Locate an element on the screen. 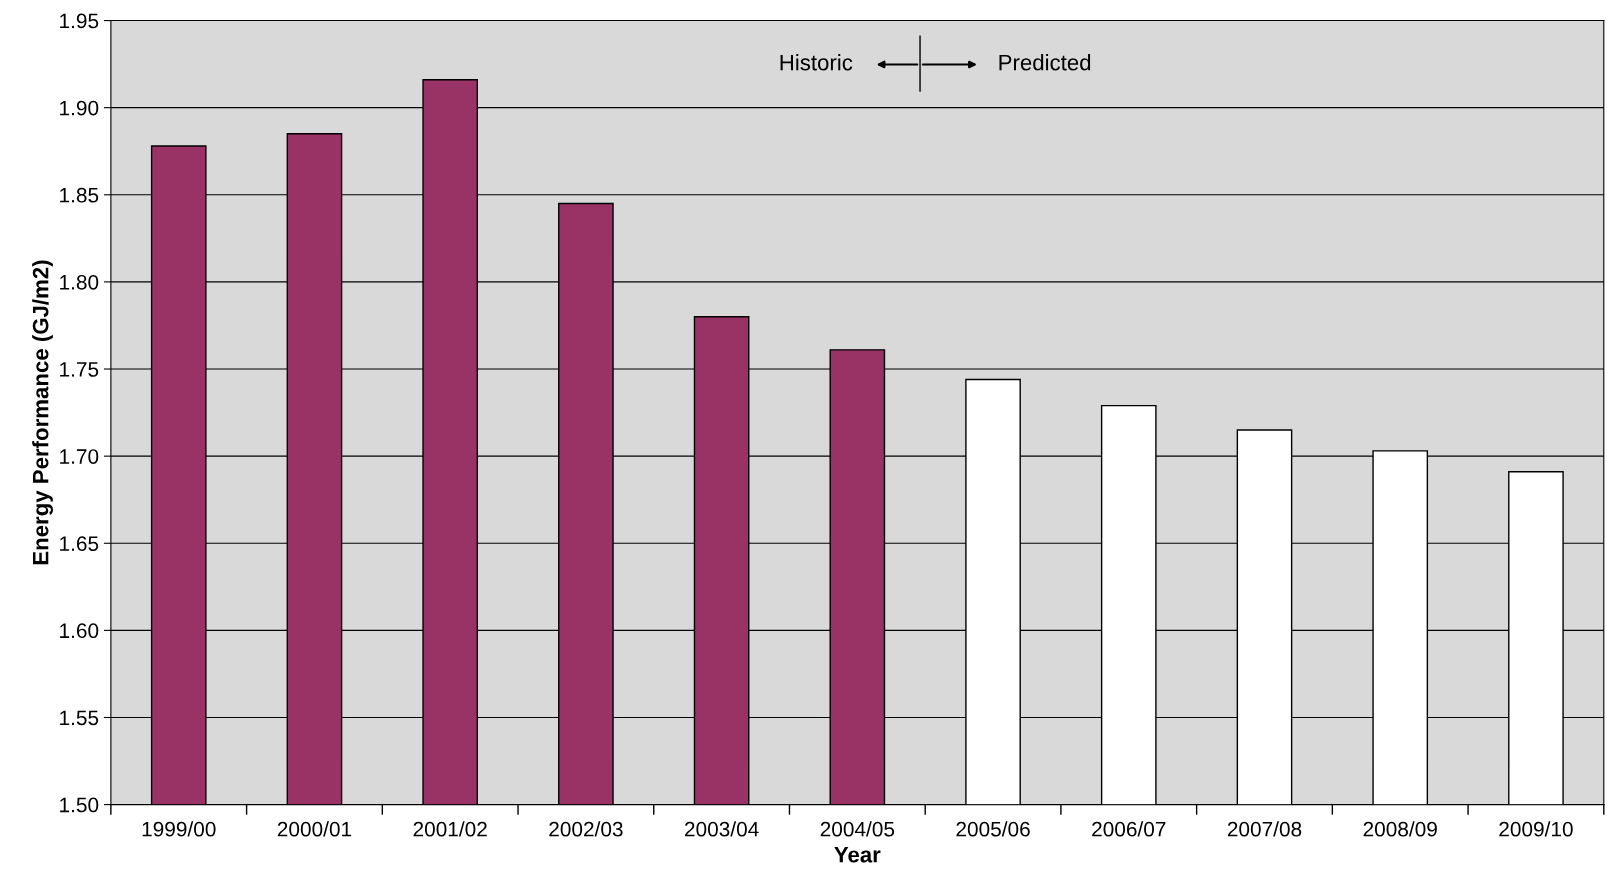 This screenshot has width=1607, height=894. x-tick-label: 2008/09 is located at coordinates (1400, 829).